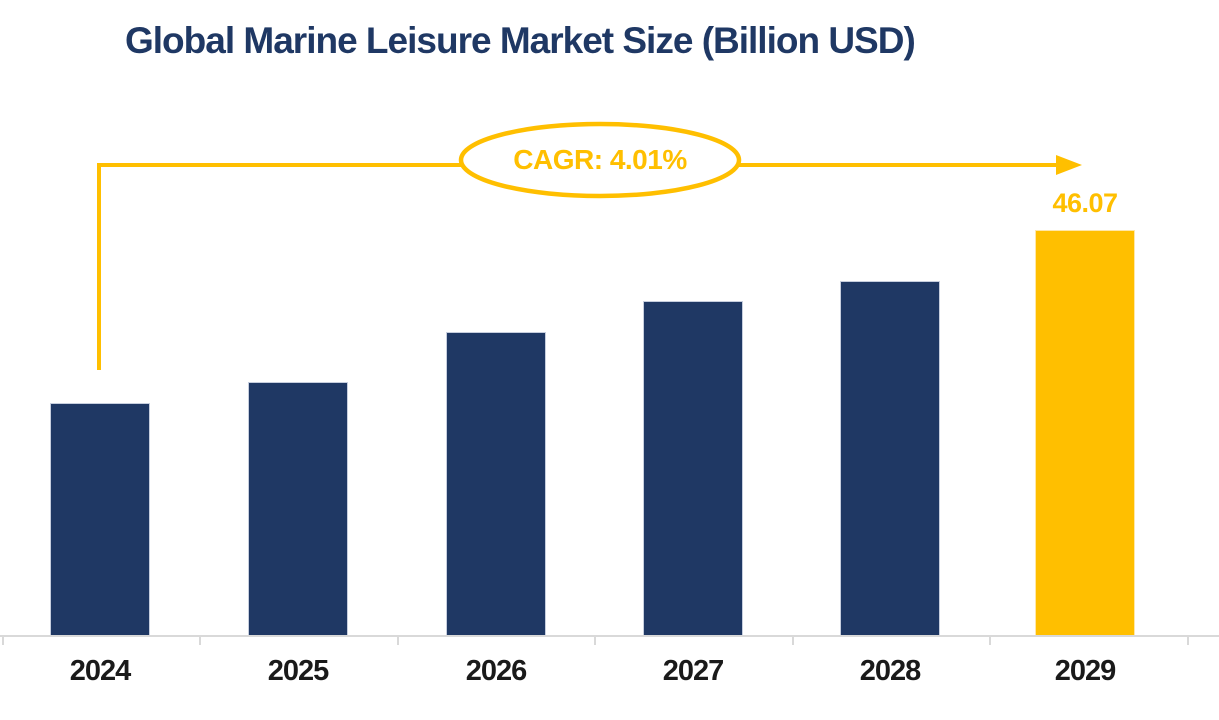 The height and width of the screenshot is (720, 1219). What do you see at coordinates (693, 671) in the screenshot?
I see `x-label-2027: 2027` at bounding box center [693, 671].